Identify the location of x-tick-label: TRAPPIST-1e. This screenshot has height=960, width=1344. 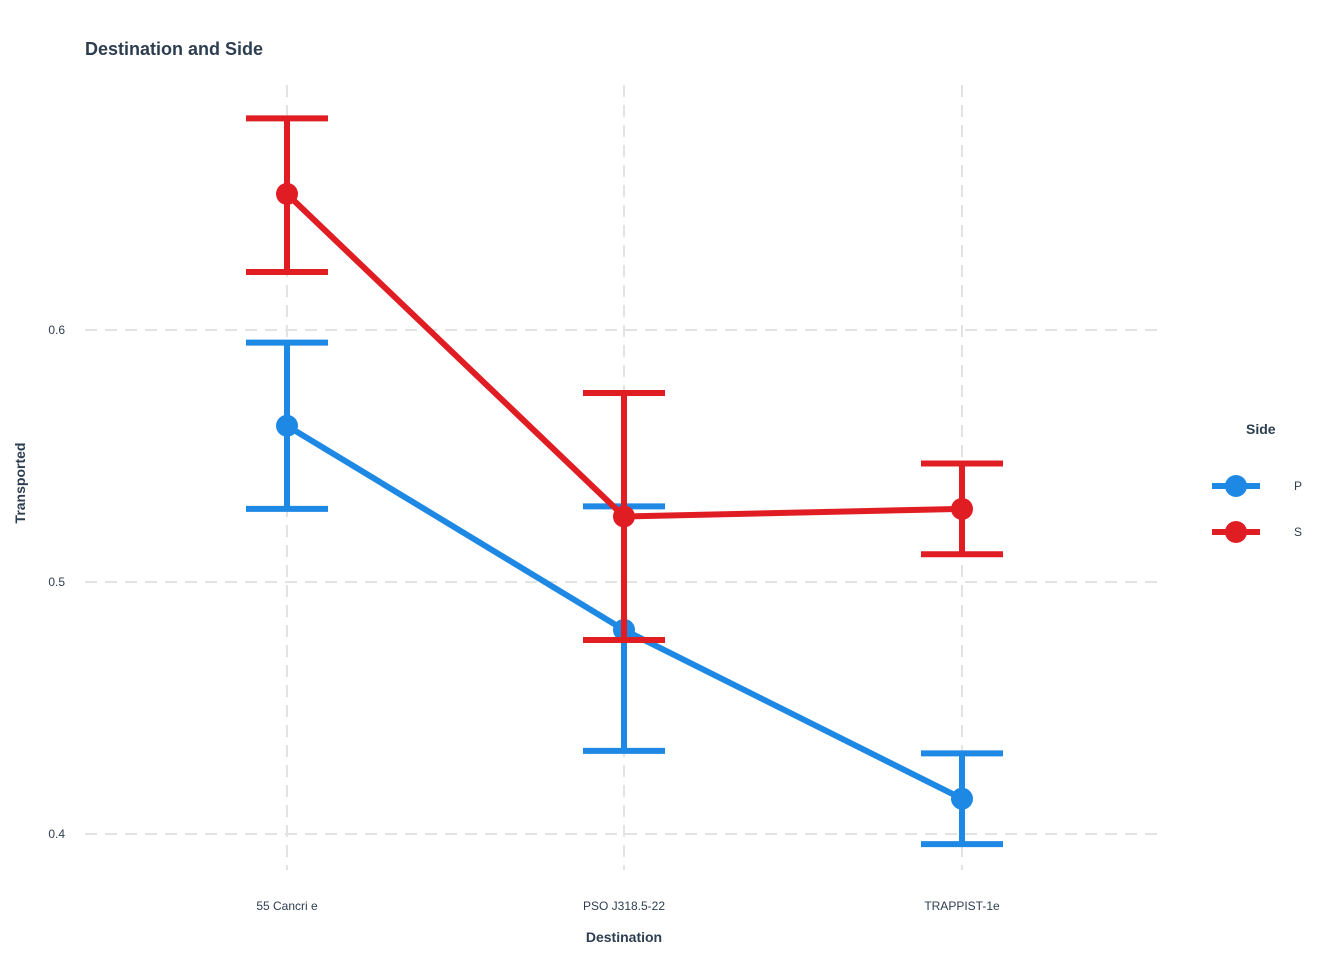
(962, 906).